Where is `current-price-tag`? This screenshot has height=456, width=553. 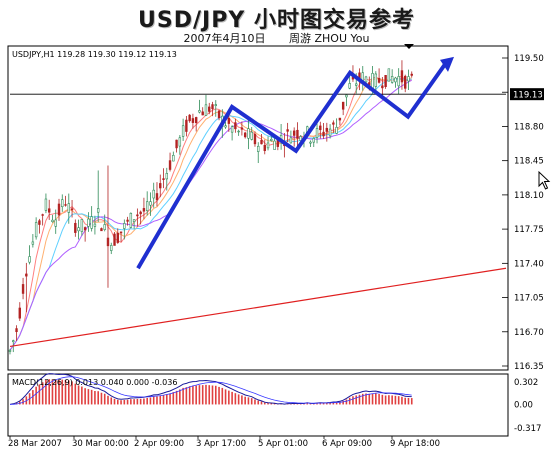
current-price-tag is located at coordinates (527, 94).